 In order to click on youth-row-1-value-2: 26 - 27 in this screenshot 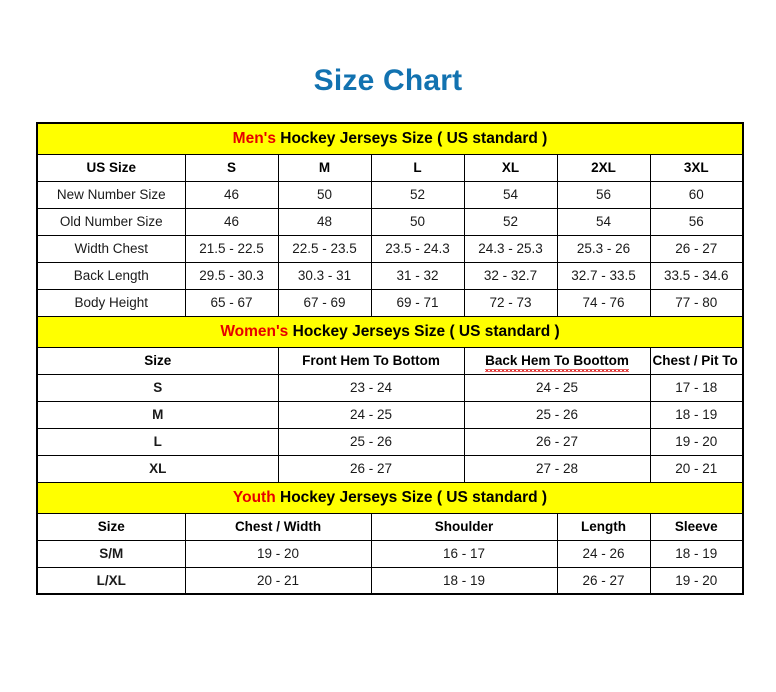, I will do `click(603, 580)`.